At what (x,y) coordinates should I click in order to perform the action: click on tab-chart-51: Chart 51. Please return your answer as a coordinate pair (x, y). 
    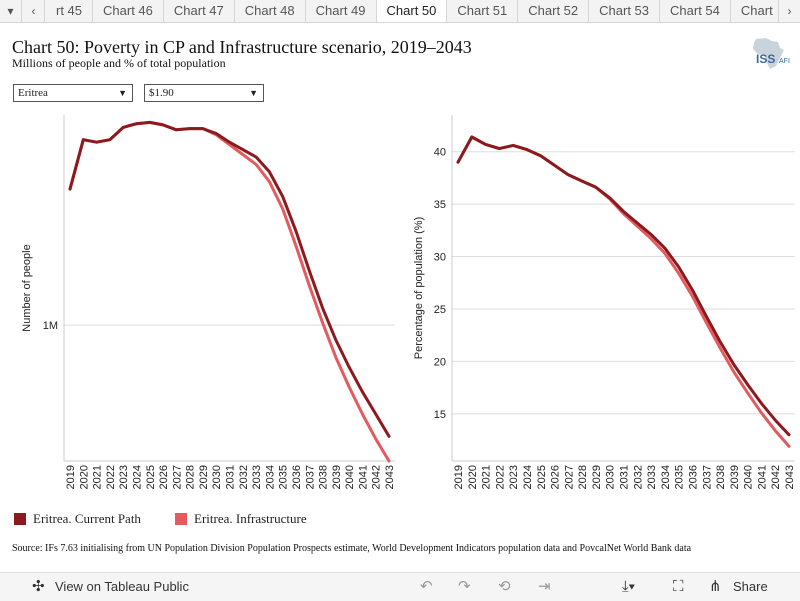
    Looking at the image, I should click on (483, 11).